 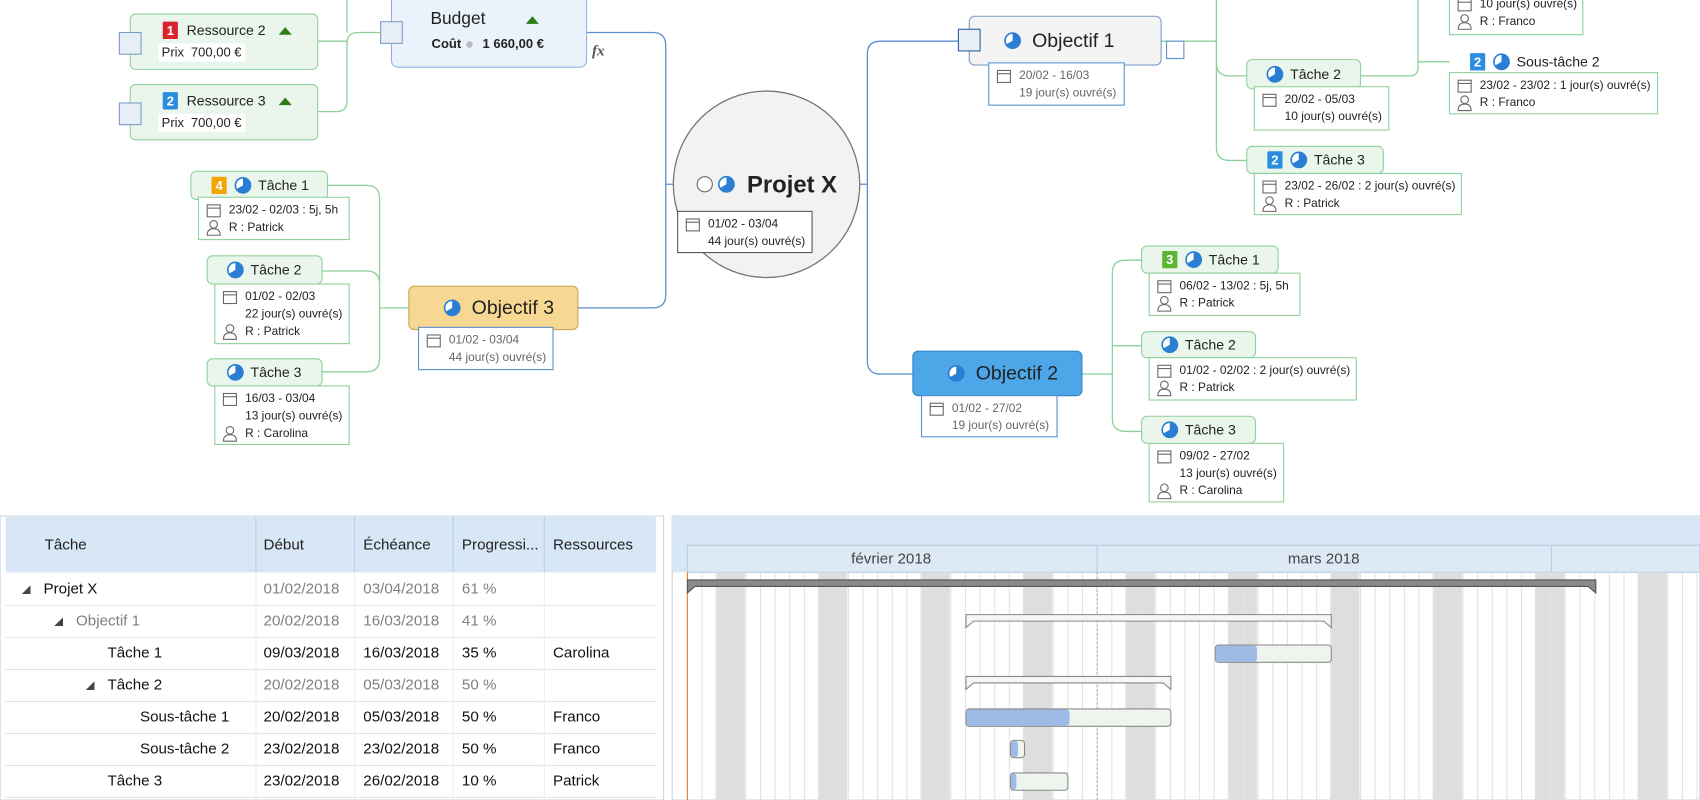 I want to click on info-text: 23/02 - 26/02 : 2 jour(s) ouvré(s), so click(x=1370, y=186).